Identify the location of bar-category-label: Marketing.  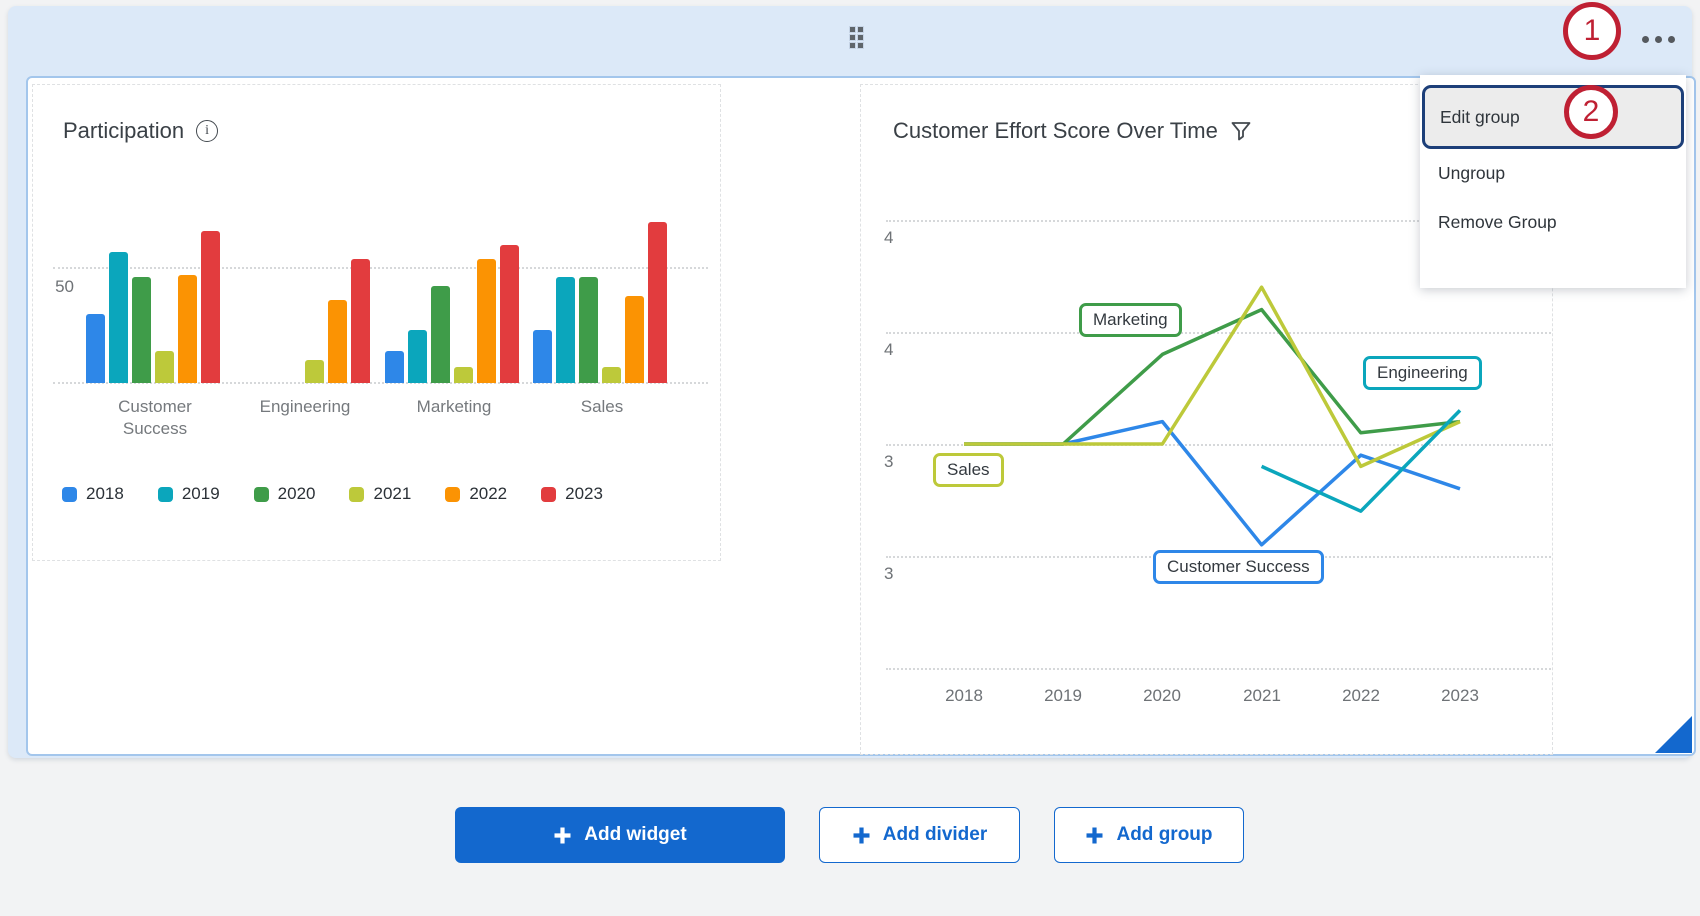
(454, 406).